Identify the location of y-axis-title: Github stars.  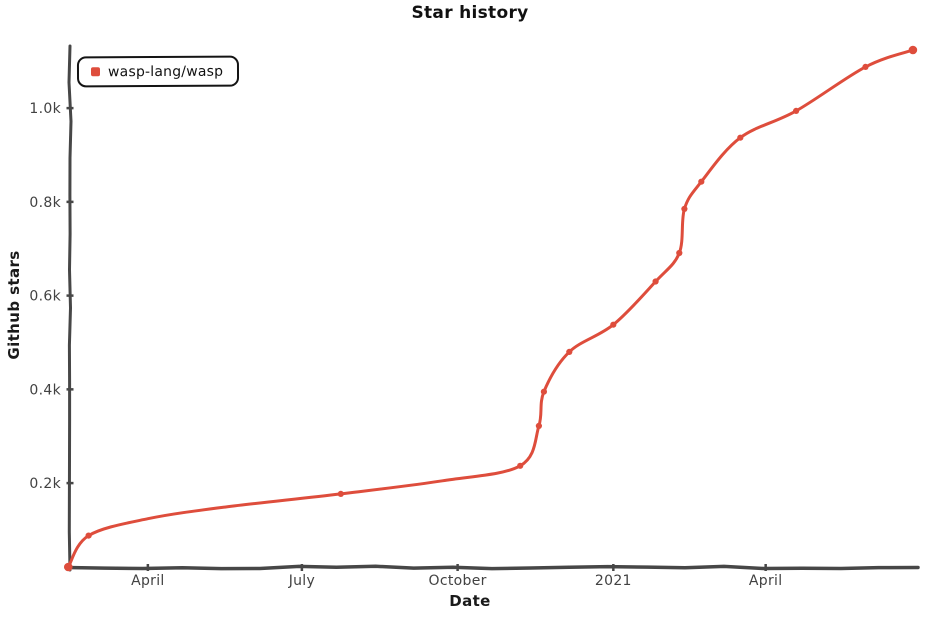
(14, 305).